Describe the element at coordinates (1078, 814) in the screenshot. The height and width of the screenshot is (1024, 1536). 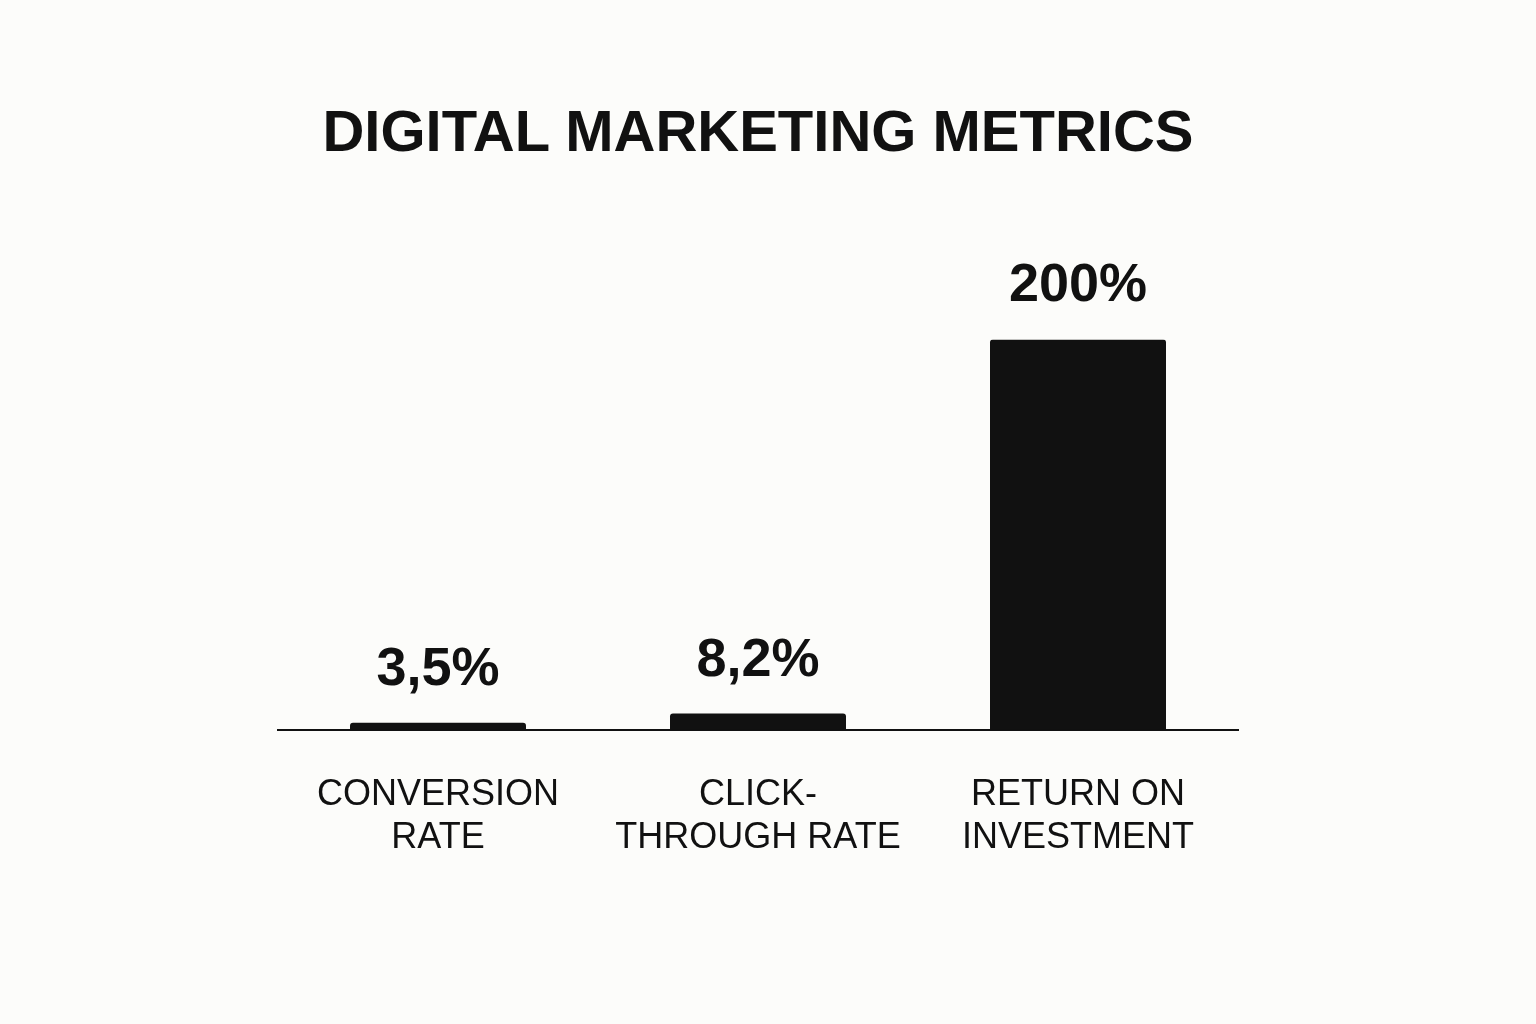
I see `x-tick-label: RETURN ON INVESTMENT` at that location.